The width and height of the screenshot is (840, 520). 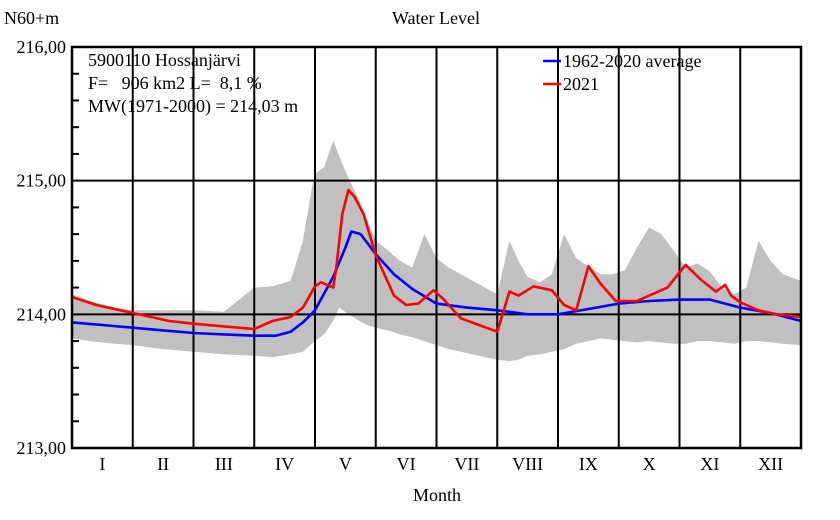 What do you see at coordinates (437, 495) in the screenshot?
I see `x-axis-label: Month` at bounding box center [437, 495].